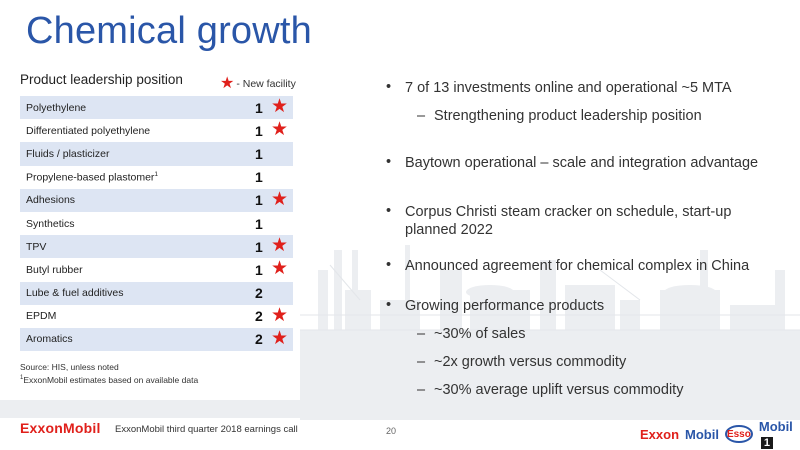 The width and height of the screenshot is (800, 450). I want to click on product-name: Butyl rubber, so click(54, 269).